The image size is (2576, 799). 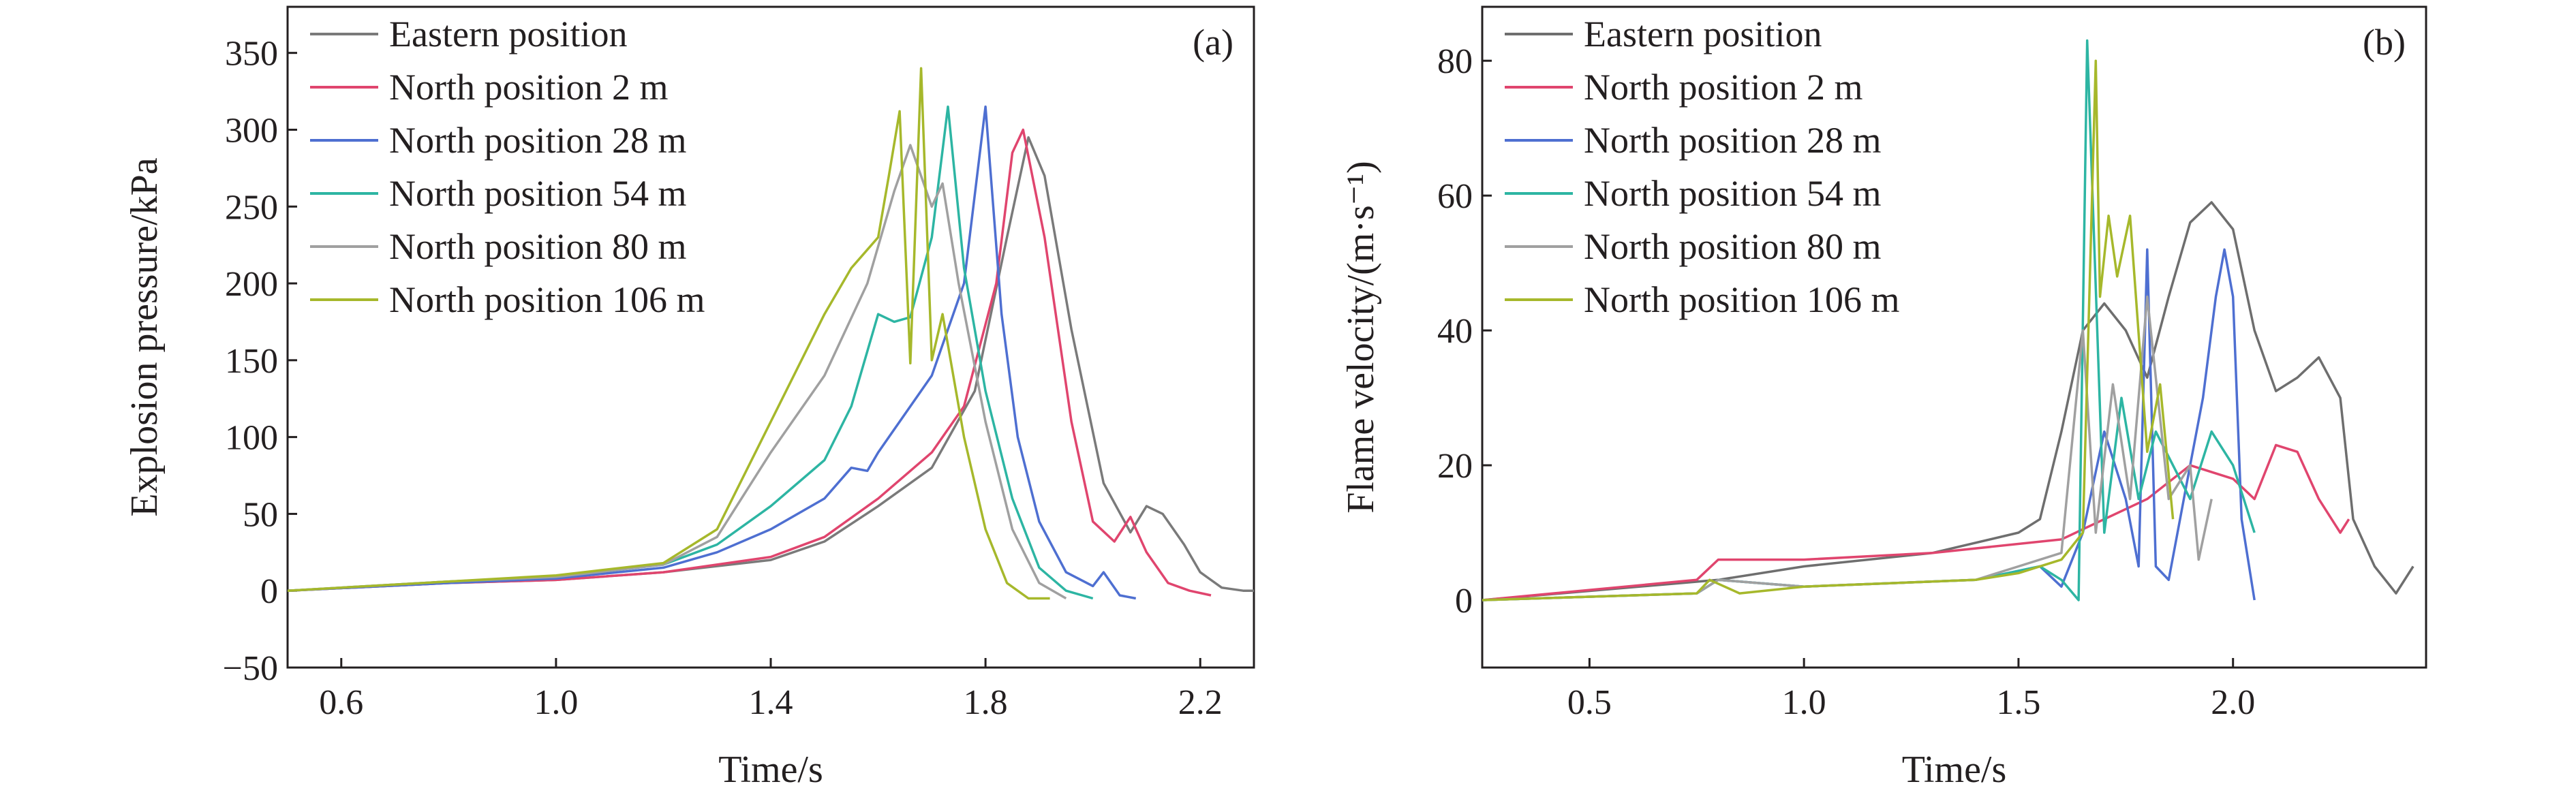 I want to click on y-tick-label: −50, so click(x=250, y=669).